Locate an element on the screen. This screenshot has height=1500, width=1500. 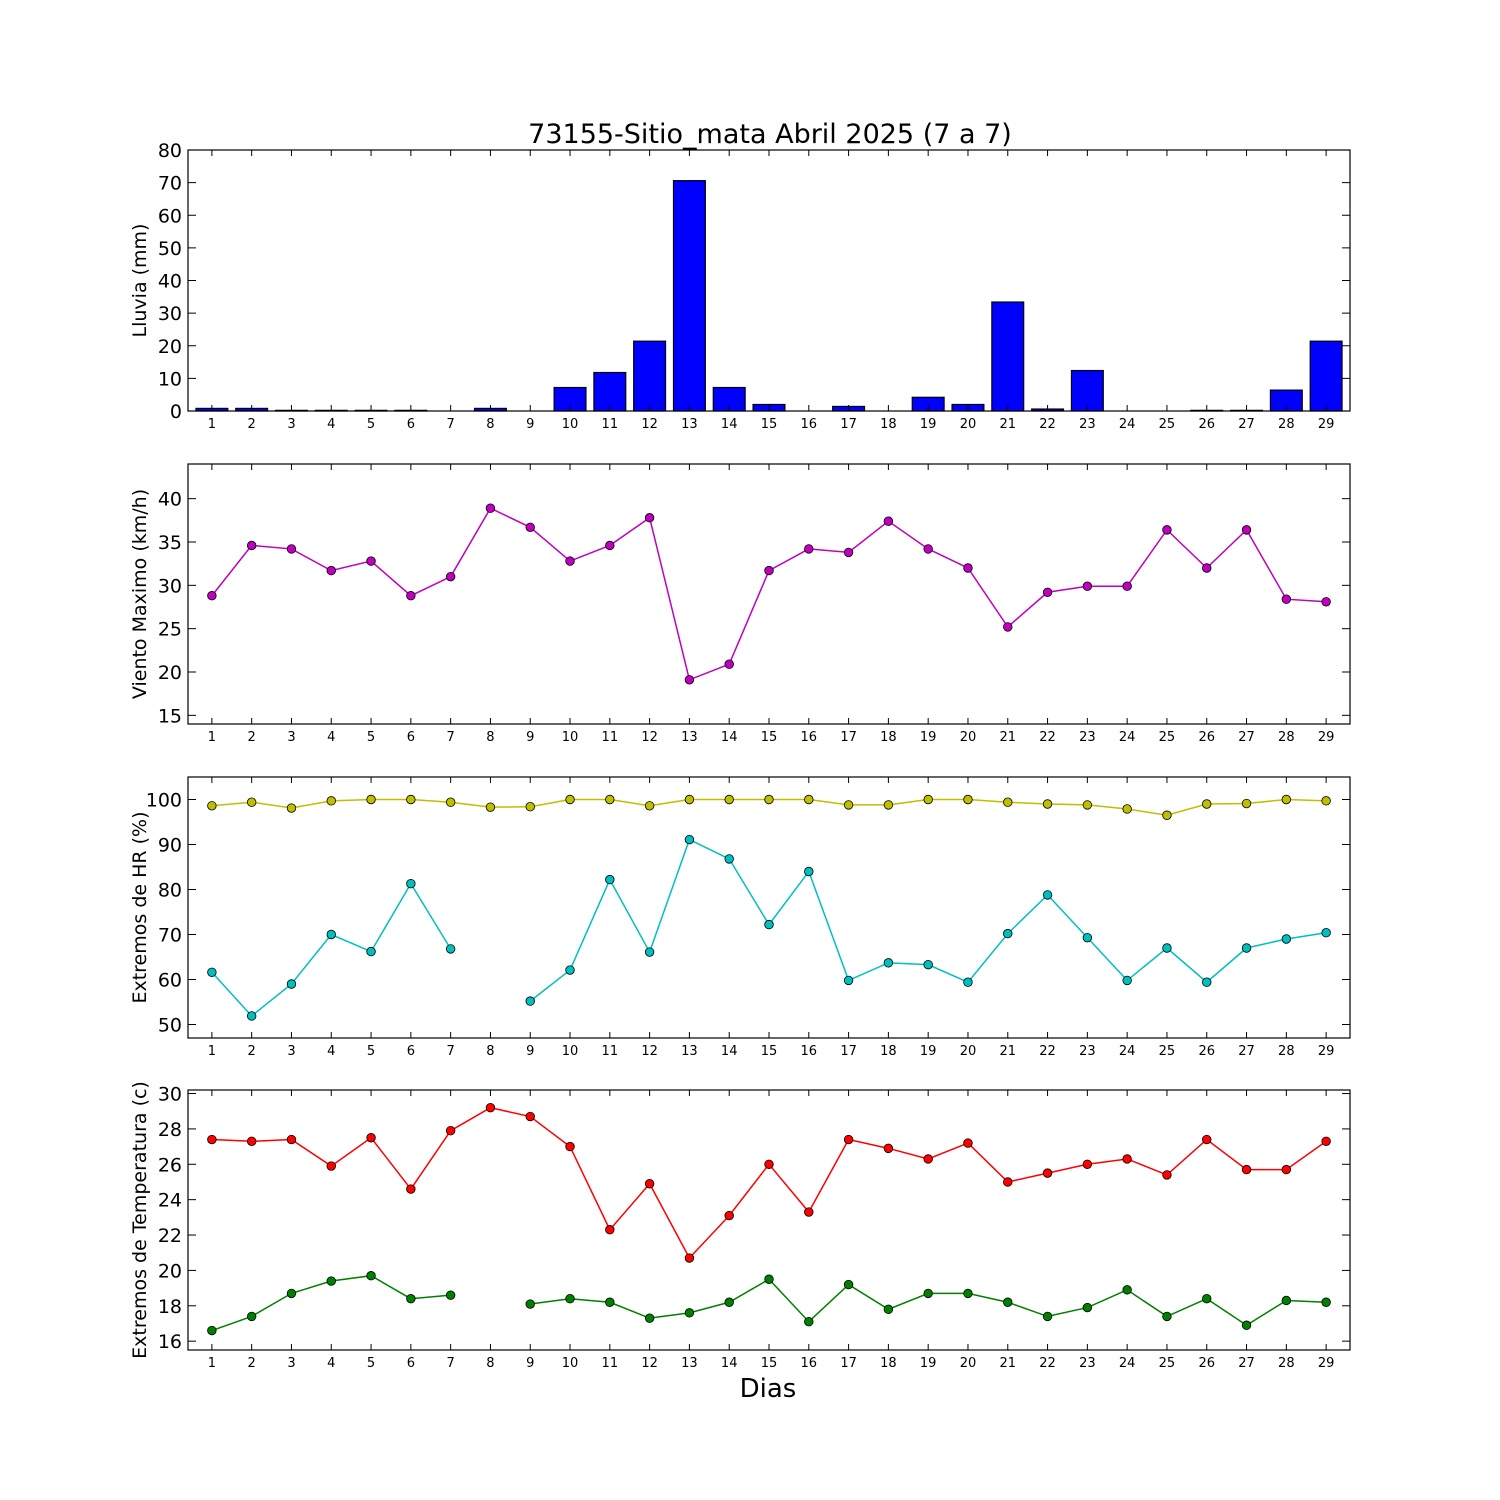
y-tick-label: 15 is located at coordinates (170, 716).